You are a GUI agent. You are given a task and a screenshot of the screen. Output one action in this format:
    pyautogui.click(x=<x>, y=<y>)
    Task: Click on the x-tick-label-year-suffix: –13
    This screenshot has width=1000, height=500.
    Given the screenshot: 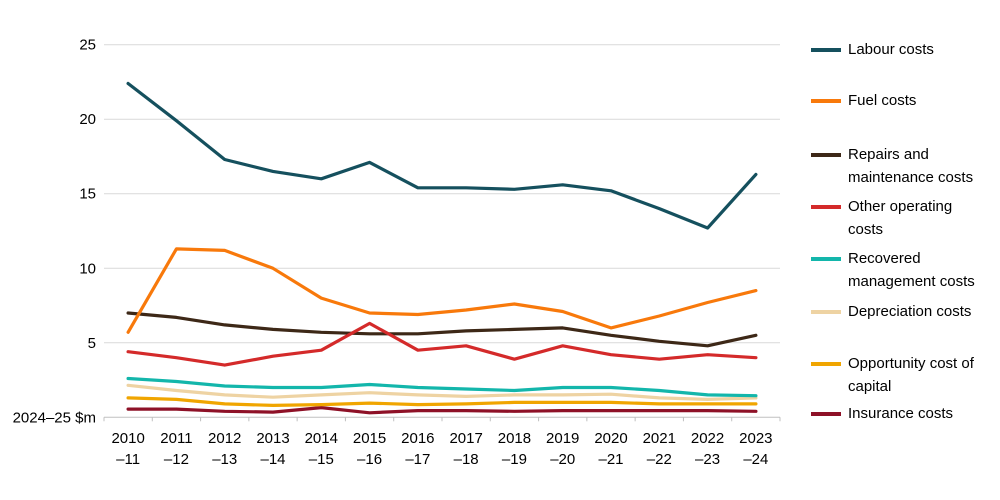 What is the action you would take?
    pyautogui.click(x=224, y=459)
    